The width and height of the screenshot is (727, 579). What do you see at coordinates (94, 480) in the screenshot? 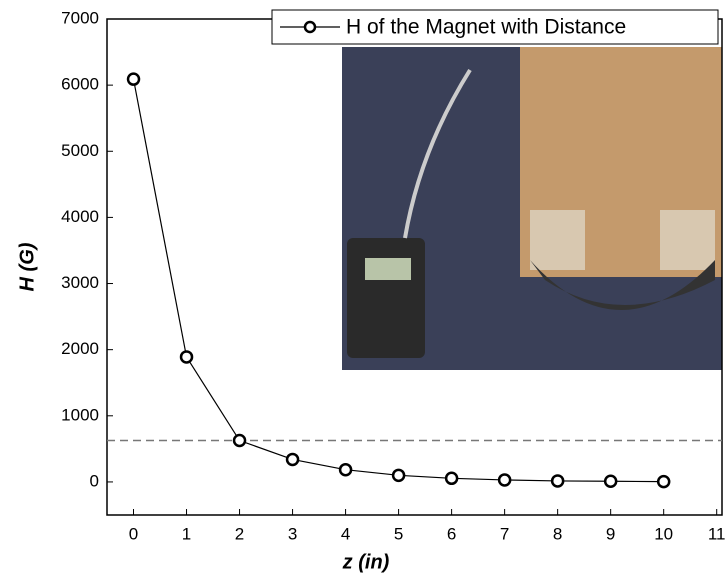
I see `y-tick-label: 0` at bounding box center [94, 480].